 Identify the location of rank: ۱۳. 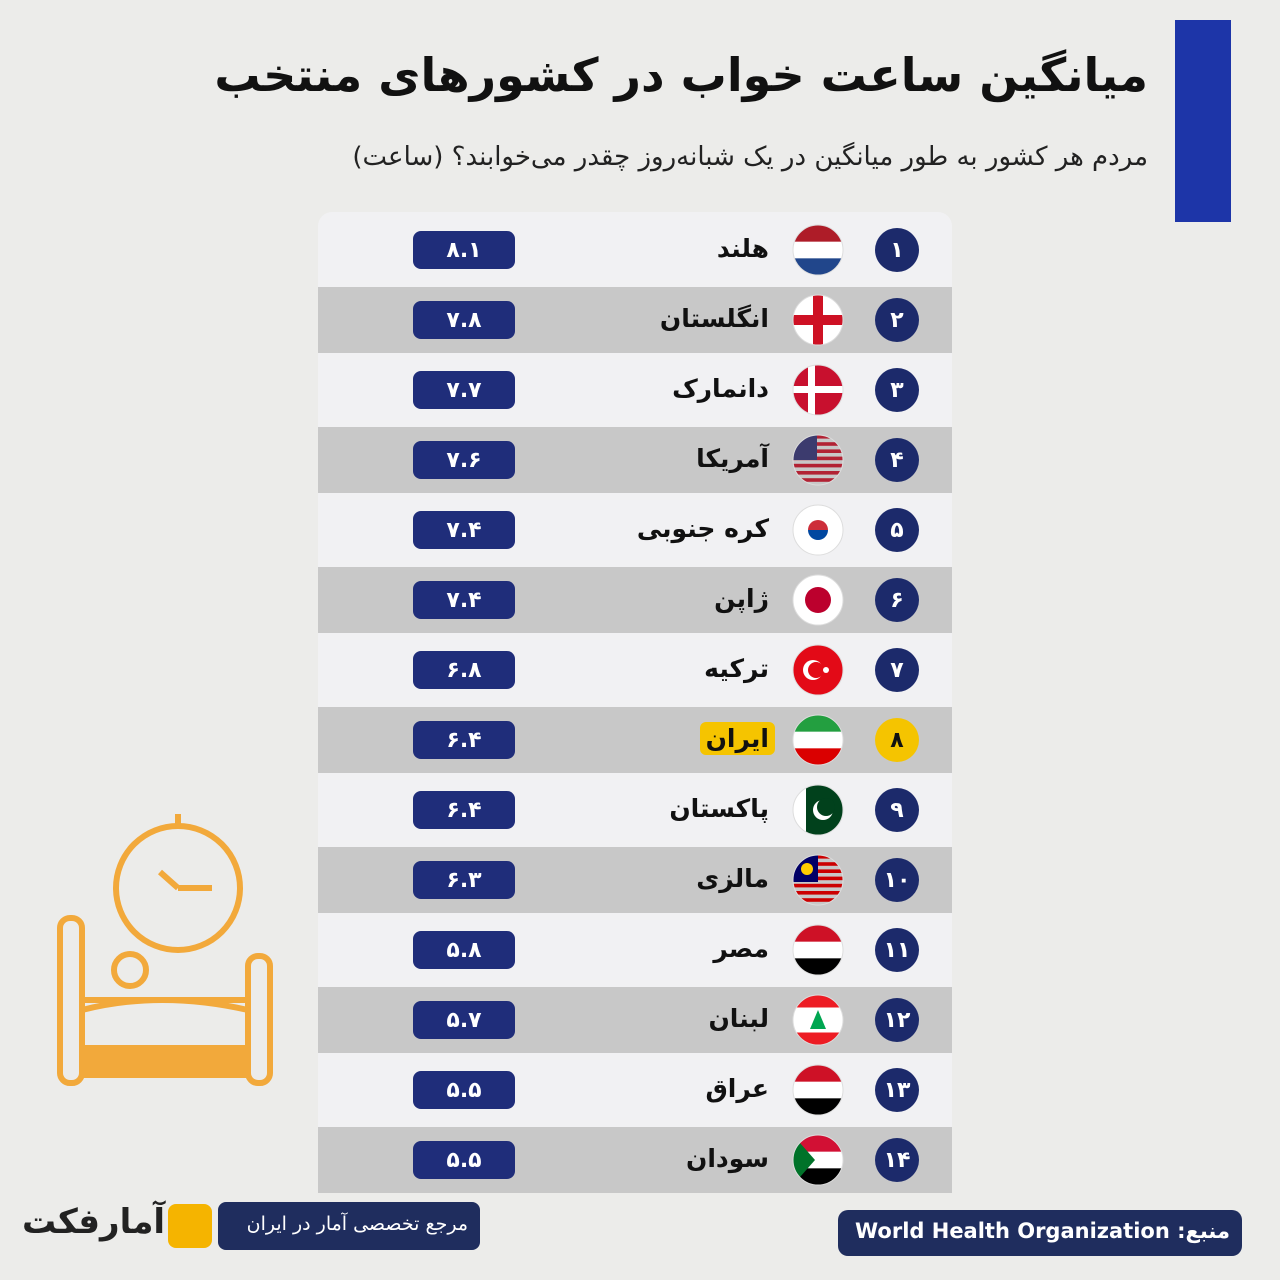
(897, 1090).